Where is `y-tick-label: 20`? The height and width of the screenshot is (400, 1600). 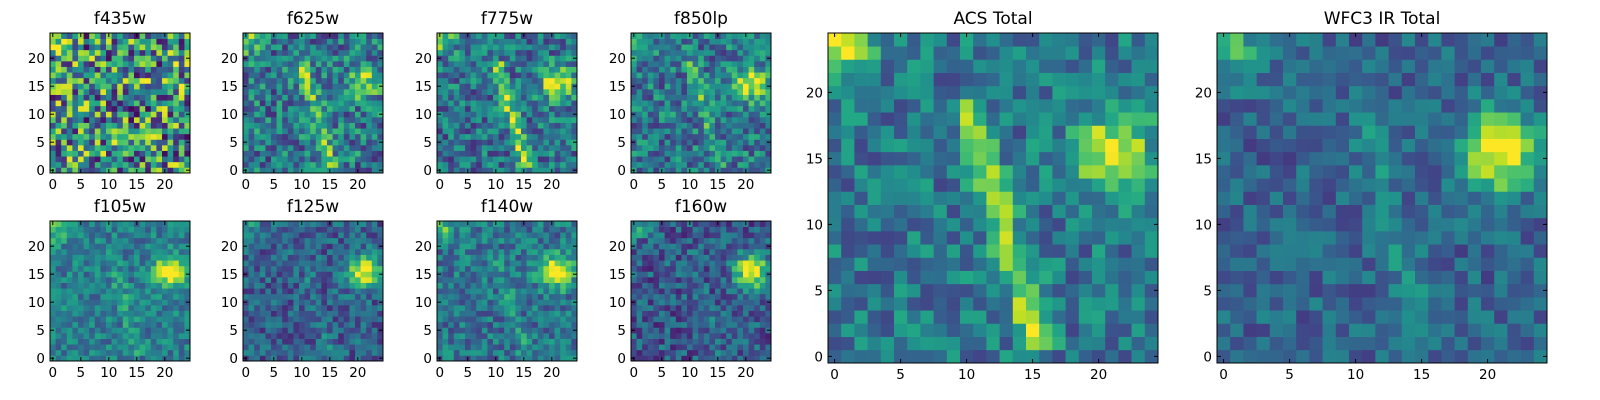 y-tick-label: 20 is located at coordinates (229, 59).